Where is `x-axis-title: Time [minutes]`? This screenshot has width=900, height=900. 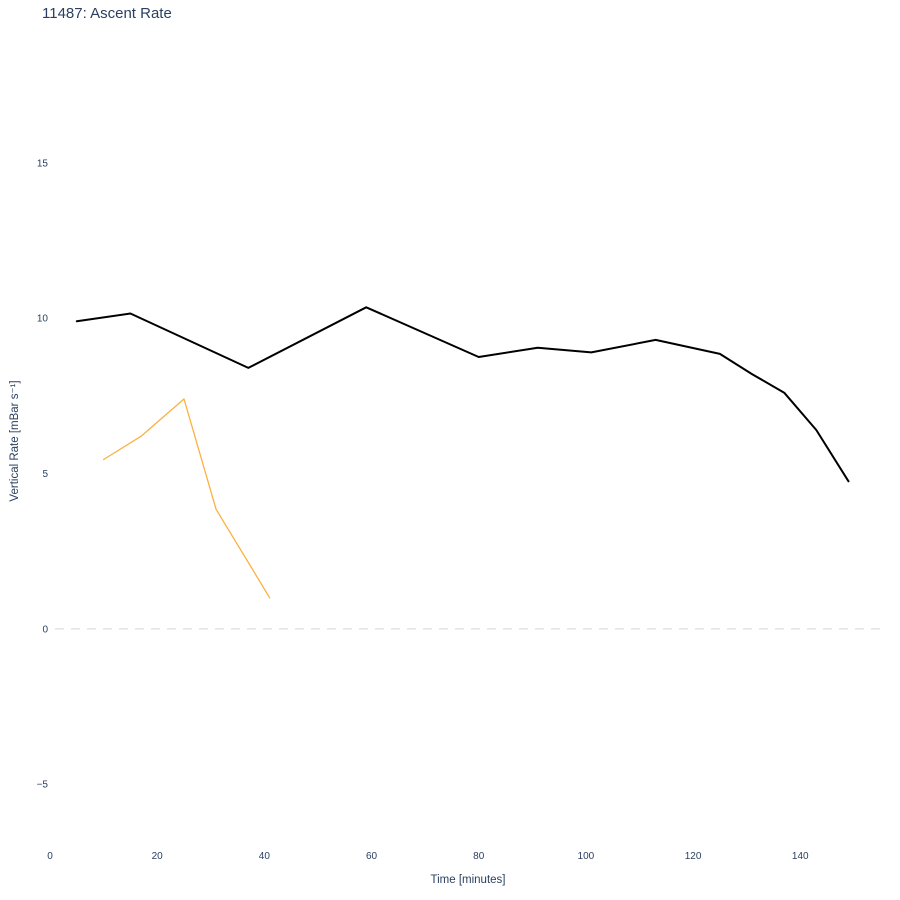 x-axis-title: Time [minutes] is located at coordinates (468, 880).